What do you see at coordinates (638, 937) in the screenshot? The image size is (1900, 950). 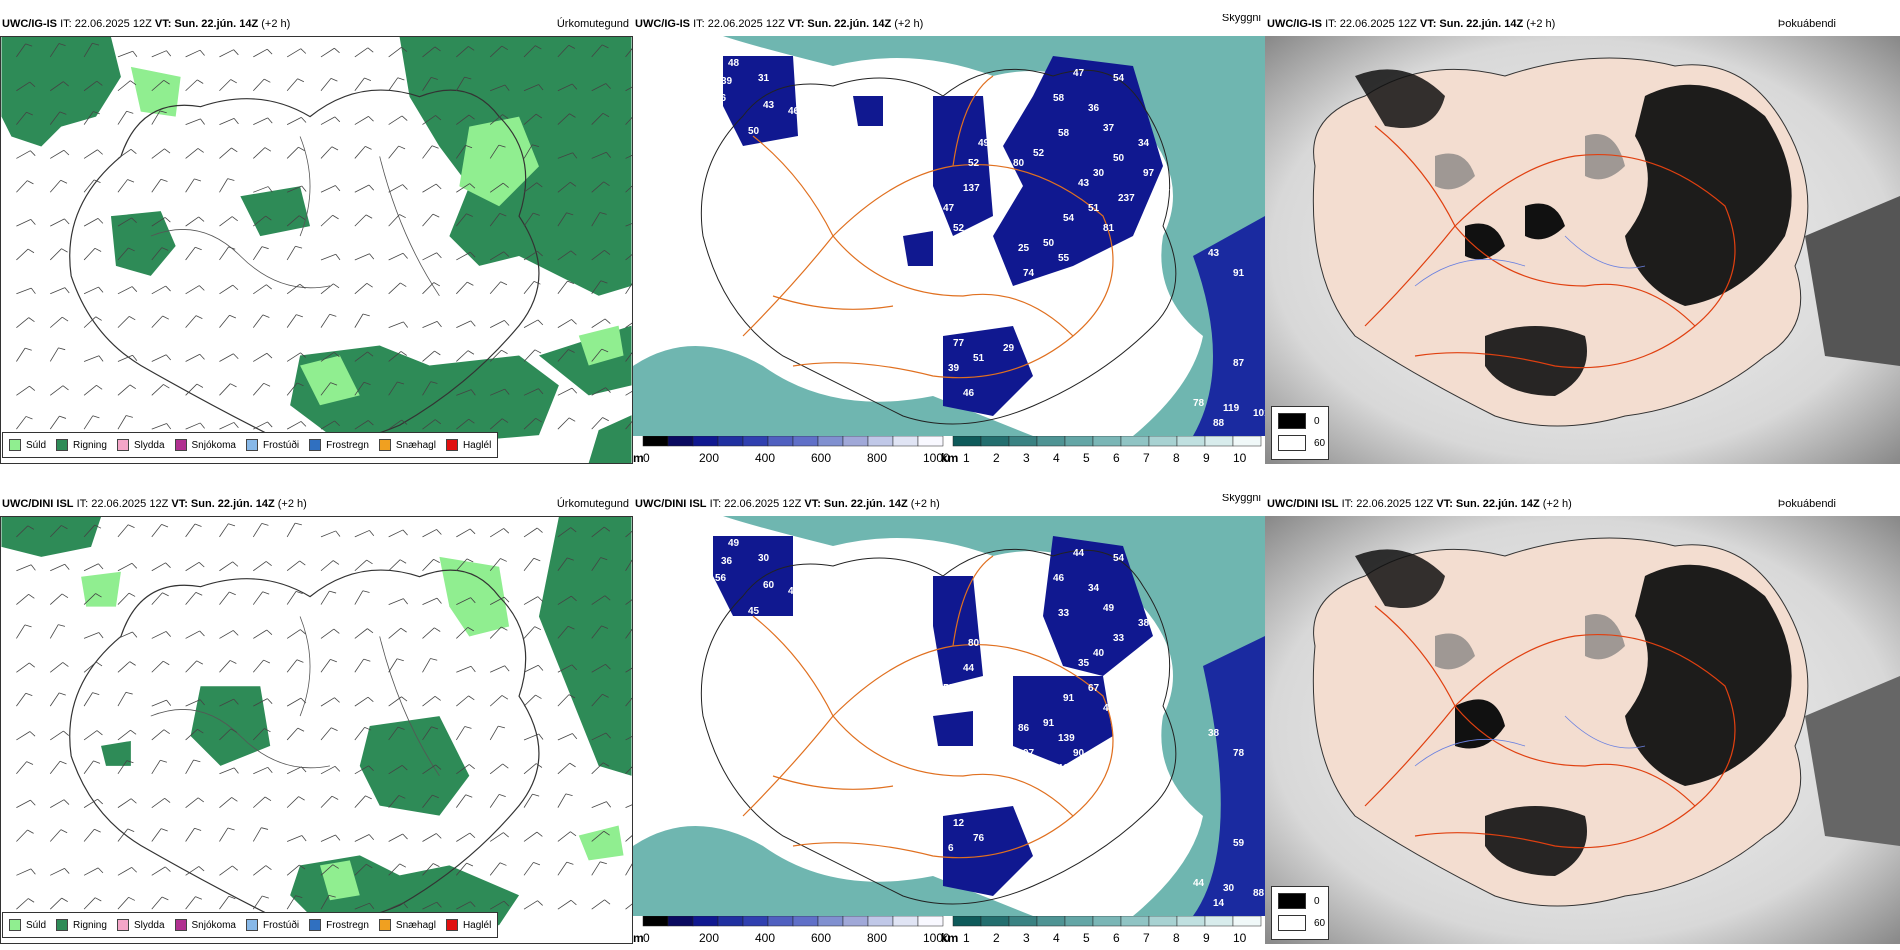 I see `height-unit: m` at bounding box center [638, 937].